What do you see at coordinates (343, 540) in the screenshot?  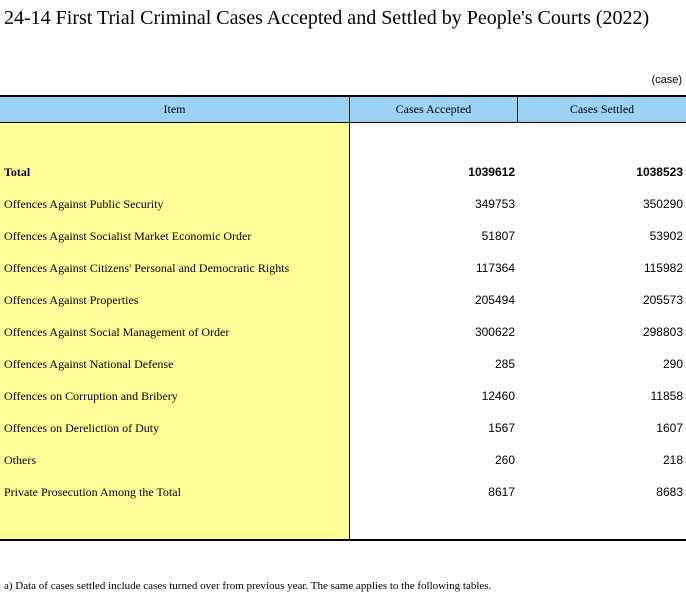 I see `table-bottom-rule` at bounding box center [343, 540].